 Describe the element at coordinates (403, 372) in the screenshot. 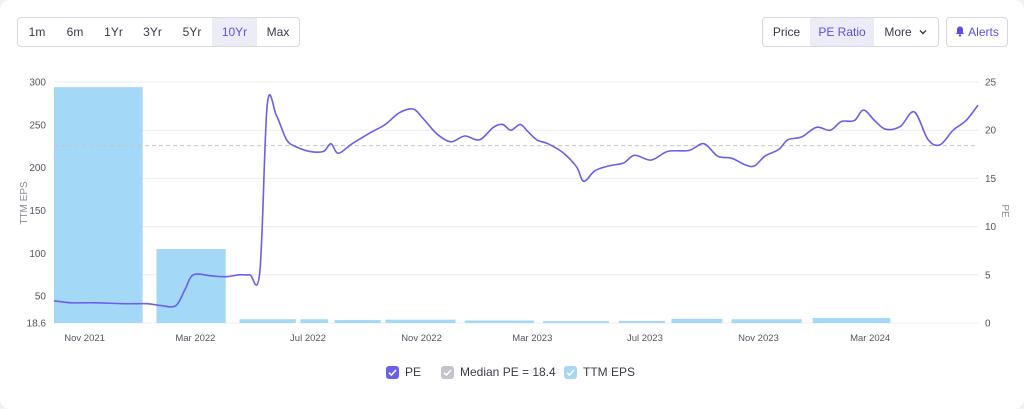

I see `legend-pe: PE` at that location.